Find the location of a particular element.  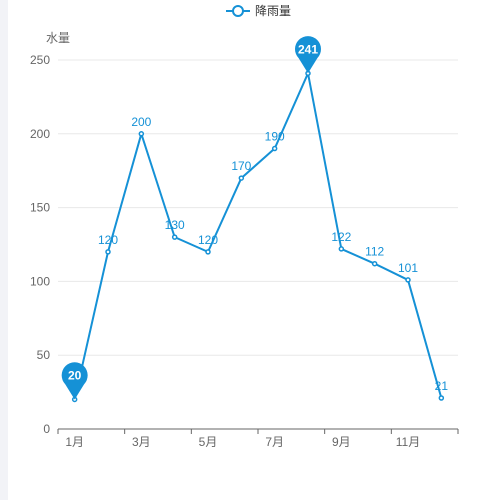

data-label: 122 is located at coordinates (341, 237).